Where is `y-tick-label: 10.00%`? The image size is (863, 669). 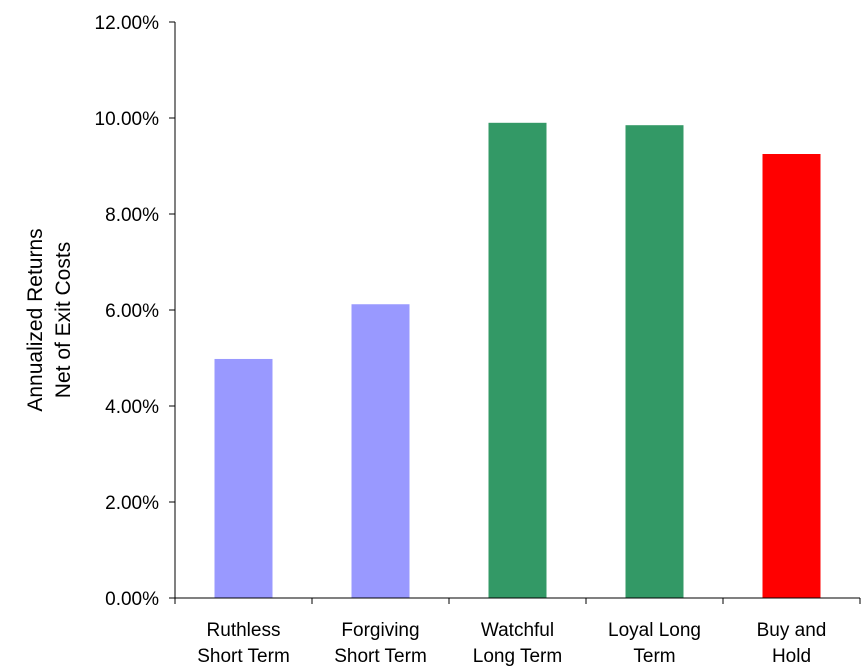 y-tick-label: 10.00% is located at coordinates (127, 119).